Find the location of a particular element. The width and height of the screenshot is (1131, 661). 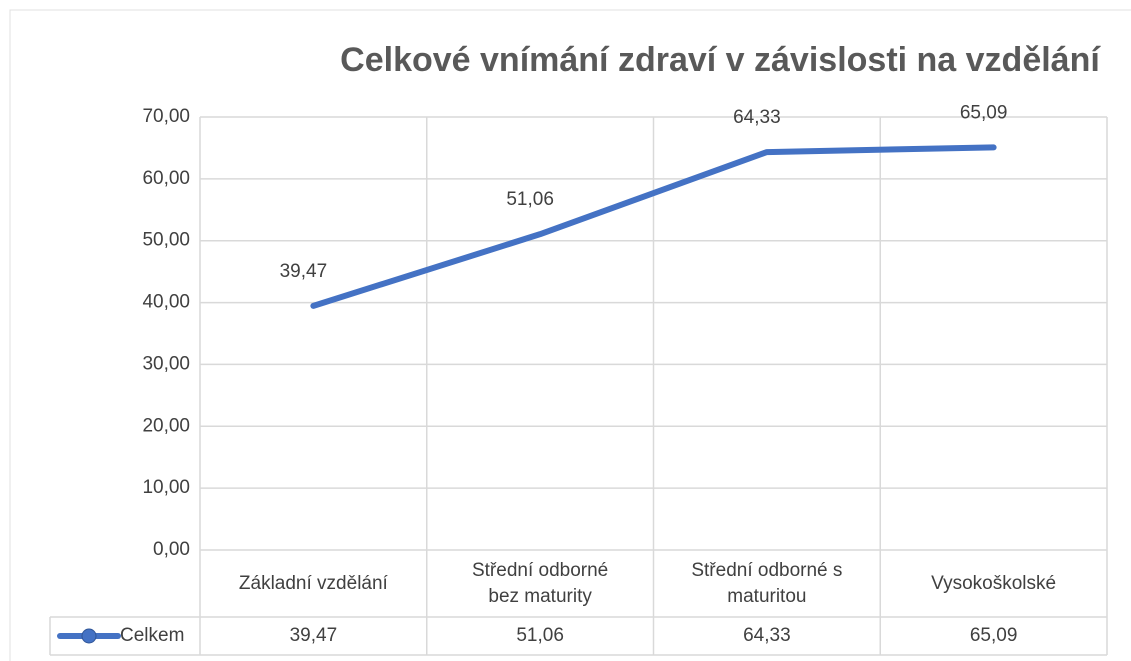

data-label: 51,06 is located at coordinates (530, 199).